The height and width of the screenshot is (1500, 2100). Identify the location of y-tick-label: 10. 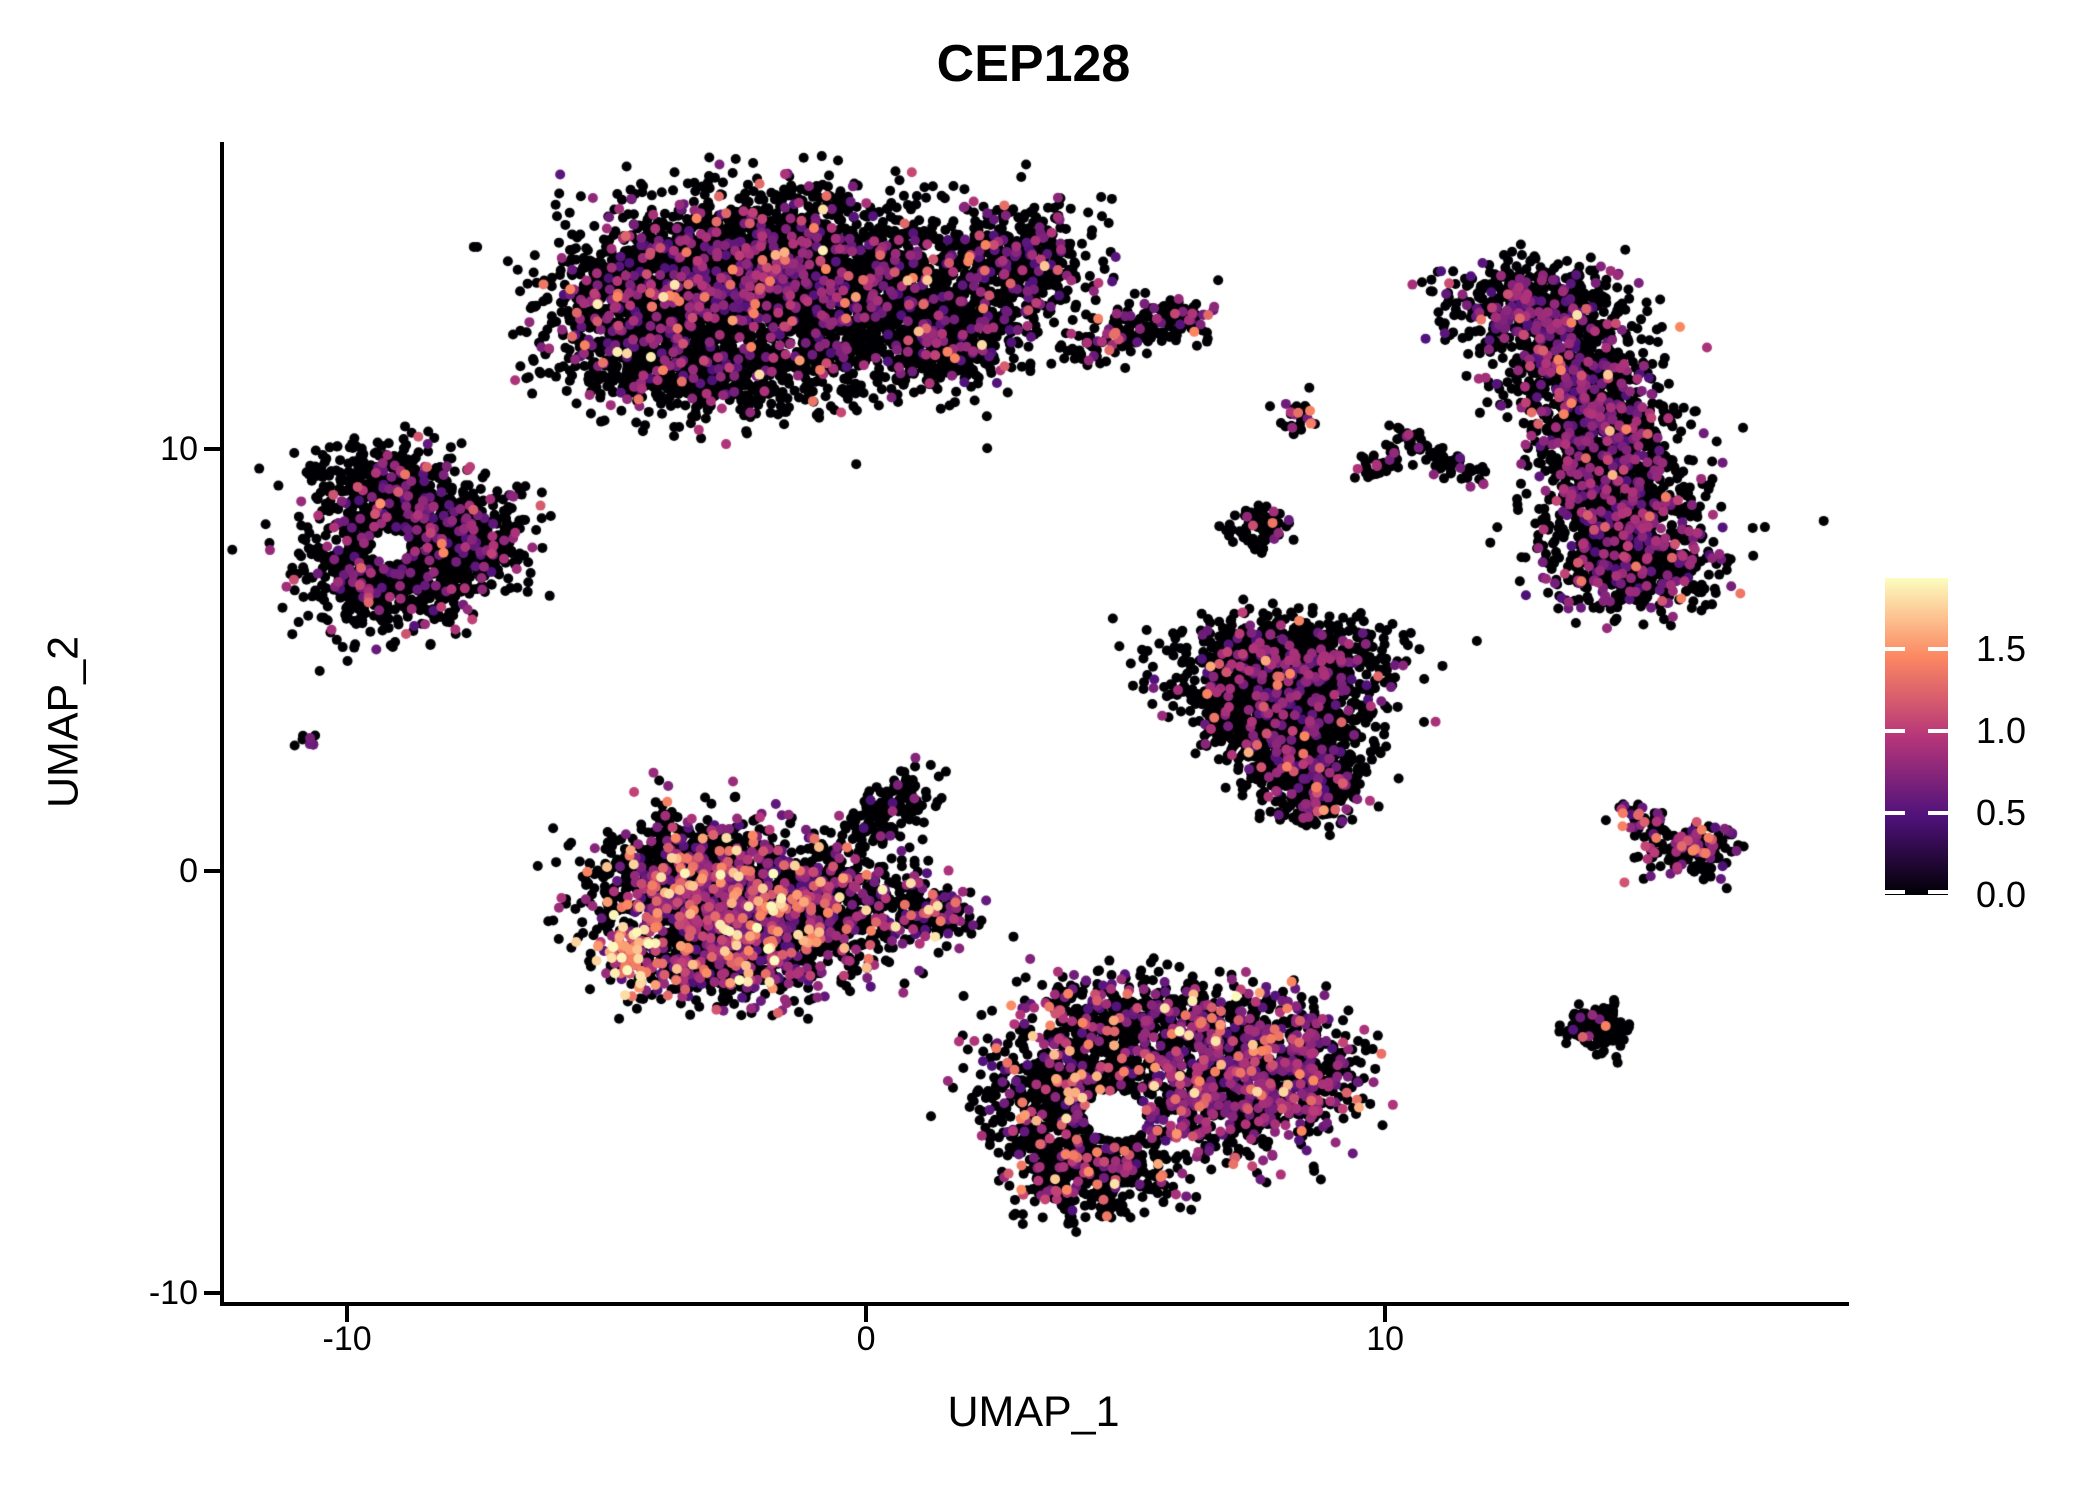
(179, 448).